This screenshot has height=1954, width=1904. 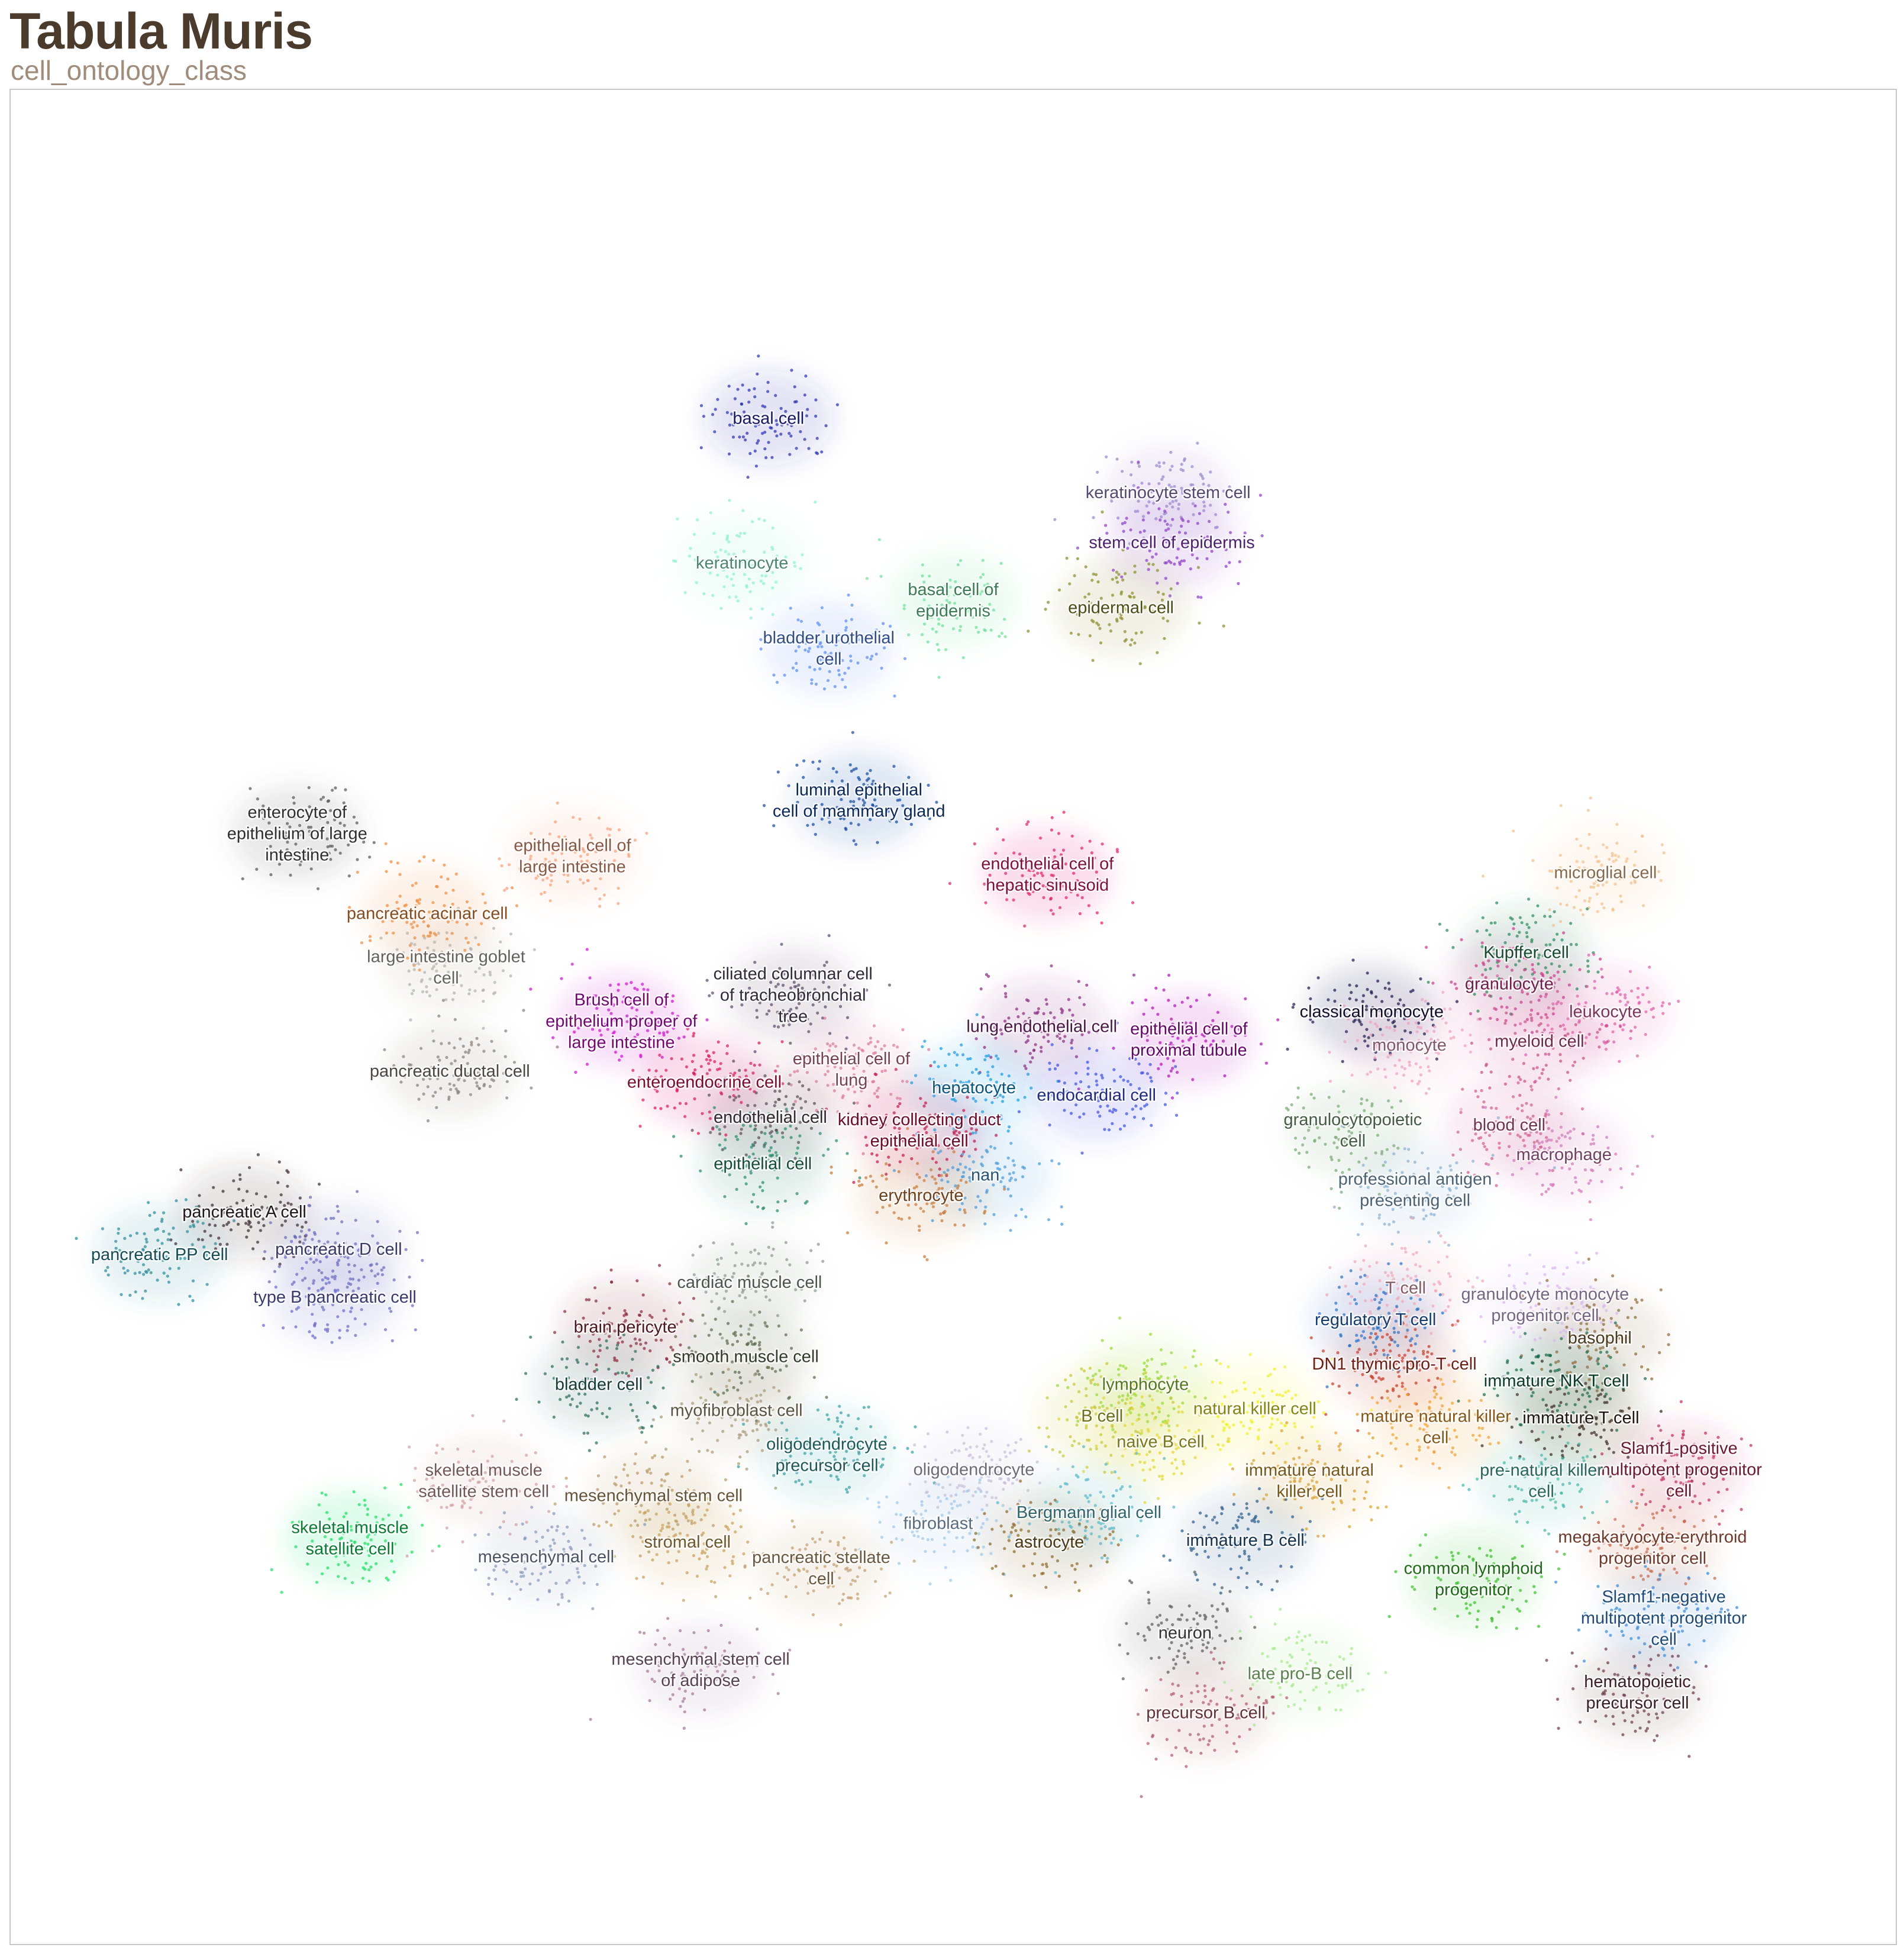 What do you see at coordinates (1652, 1548) in the screenshot?
I see `halo-megakaryocyte-erythroid-progenitor-cell` at bounding box center [1652, 1548].